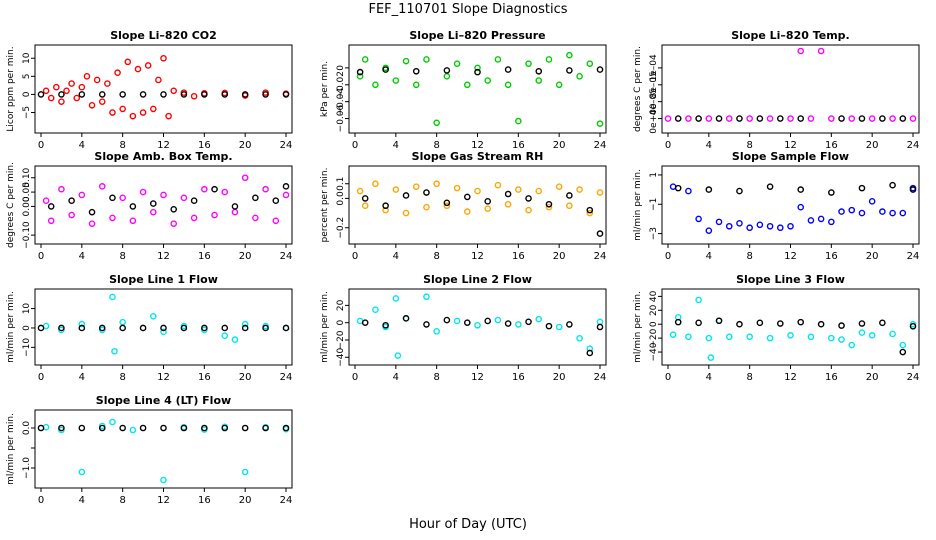 This screenshot has height=540, width=936. I want to click on x-tick-label: 8, so click(122, 145).